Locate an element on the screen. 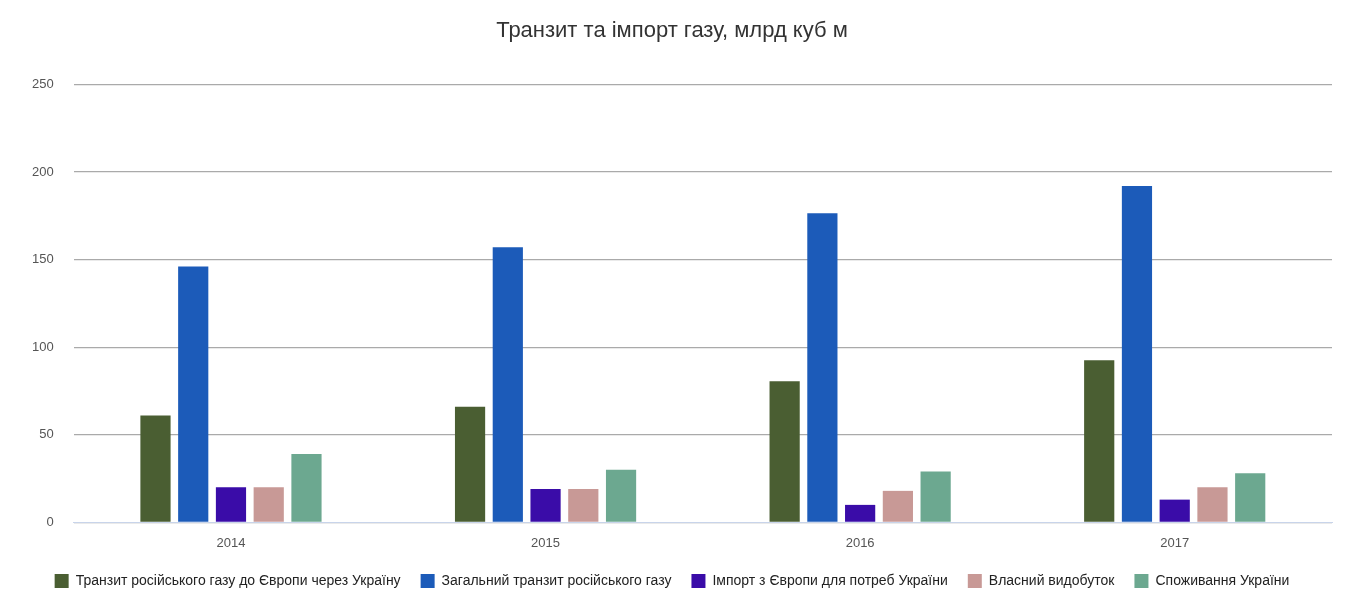 This screenshot has height=606, width=1350. legend-label: Власний видобуток is located at coordinates (1052, 579).